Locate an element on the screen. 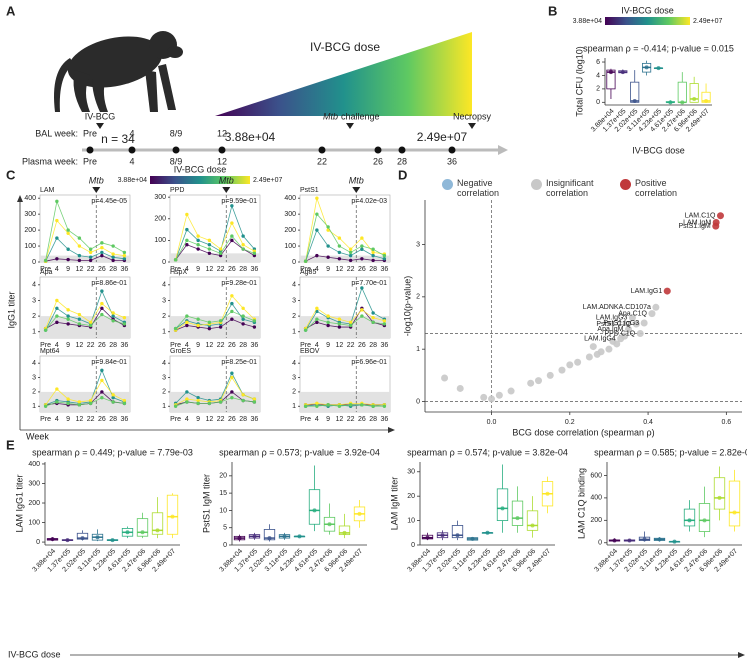  threshold-band is located at coordinates (345, 258).